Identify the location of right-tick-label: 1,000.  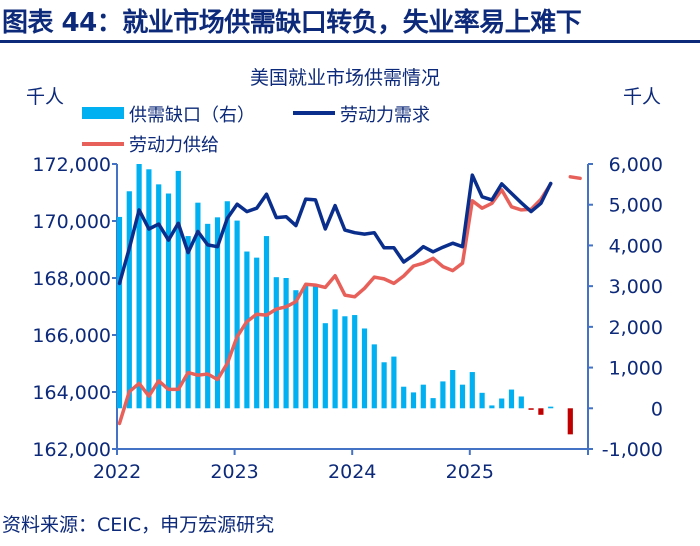
(636, 369).